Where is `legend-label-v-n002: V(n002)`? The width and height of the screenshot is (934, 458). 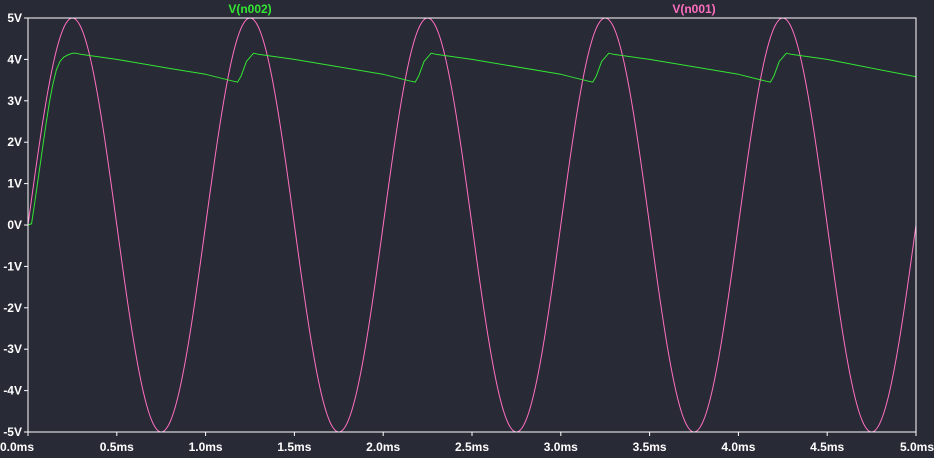 legend-label-v-n002: V(n002) is located at coordinates (249, 9).